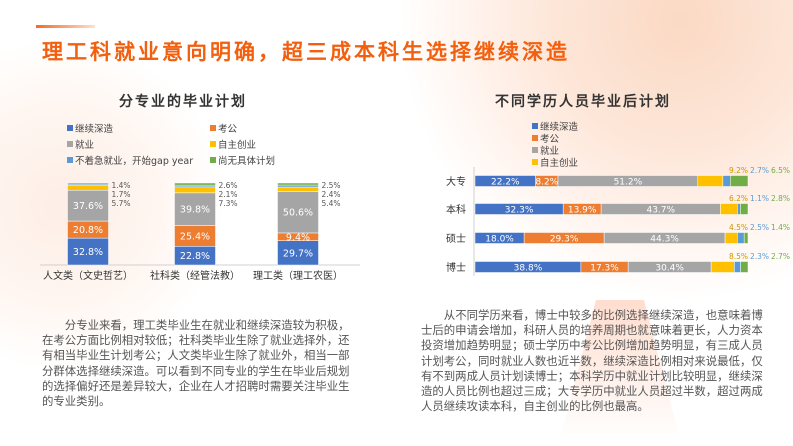 This screenshot has height=446, width=793. I want to click on data-label: 5.7%, so click(121, 203).